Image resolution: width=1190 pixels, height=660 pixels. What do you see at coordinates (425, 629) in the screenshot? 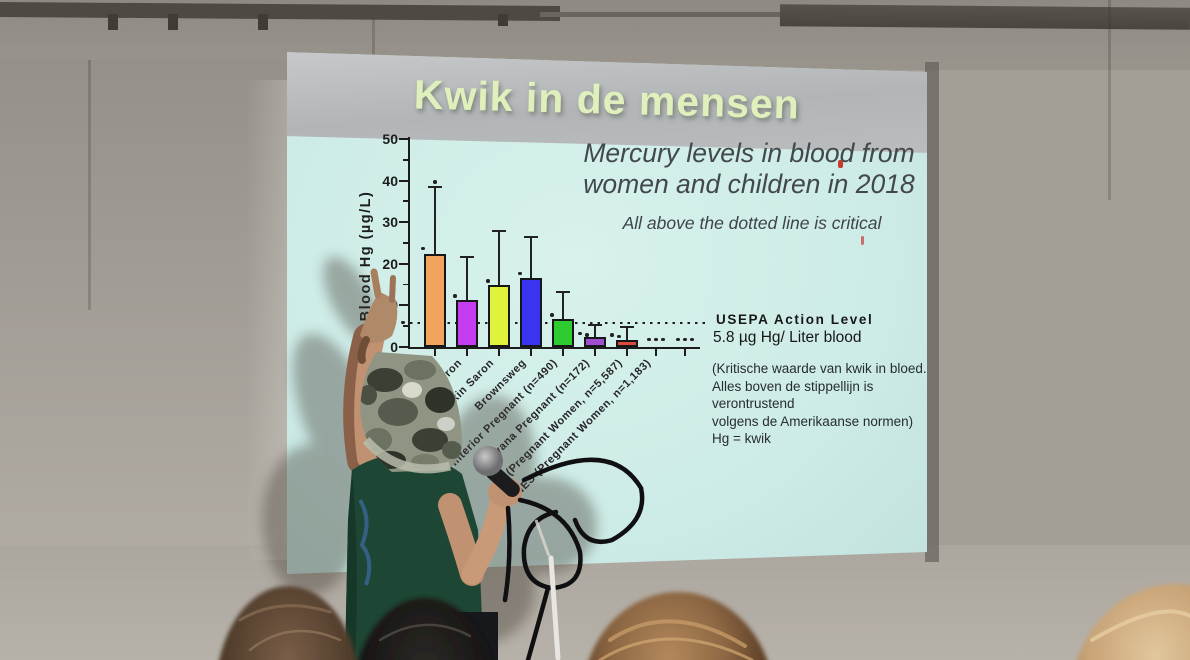
I see `audience-head-black` at bounding box center [425, 629].